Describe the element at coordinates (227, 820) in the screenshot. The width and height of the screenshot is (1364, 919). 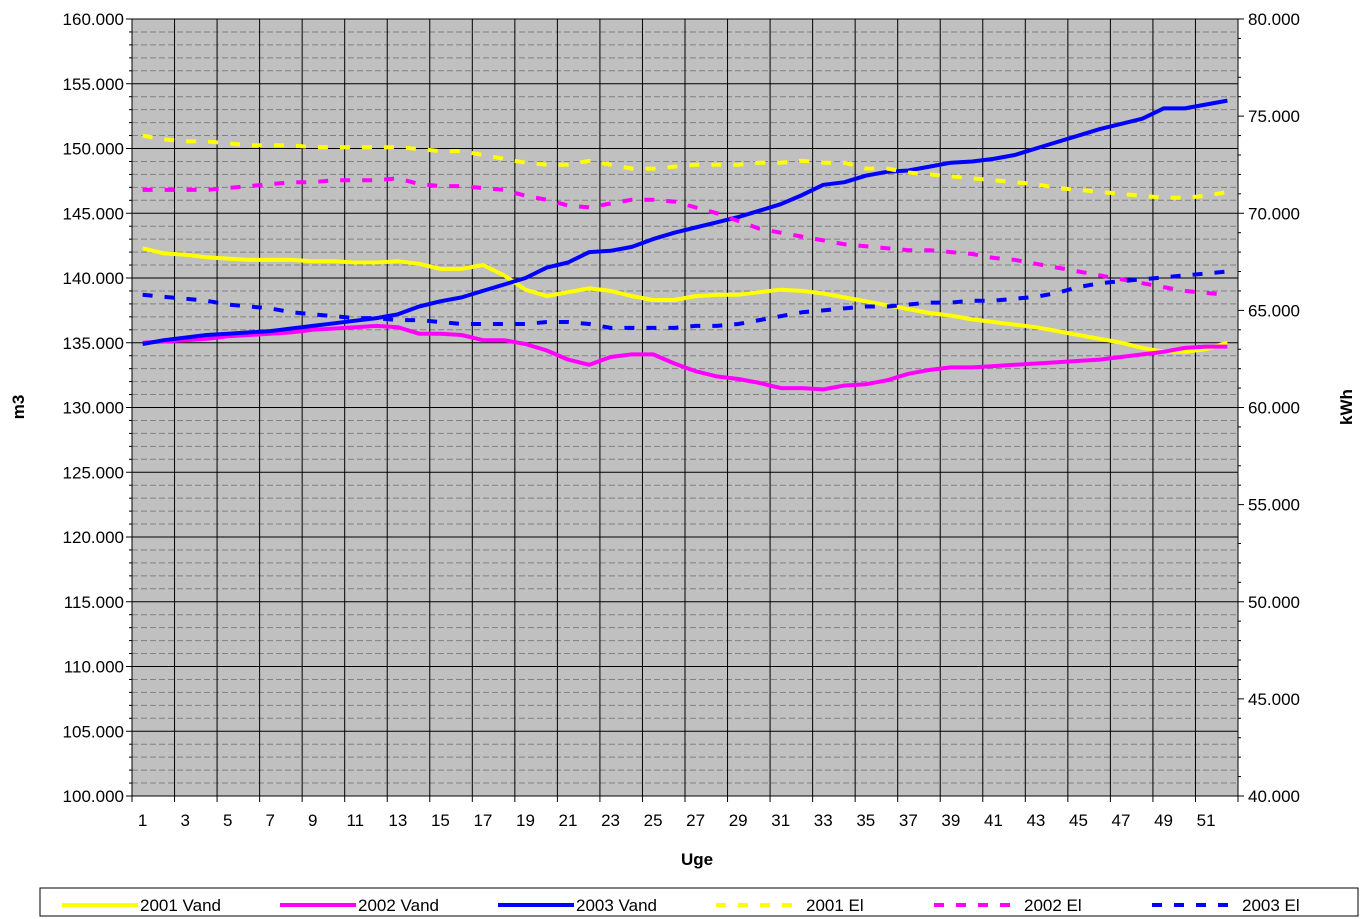
I see `x-tick-label: 5` at that location.